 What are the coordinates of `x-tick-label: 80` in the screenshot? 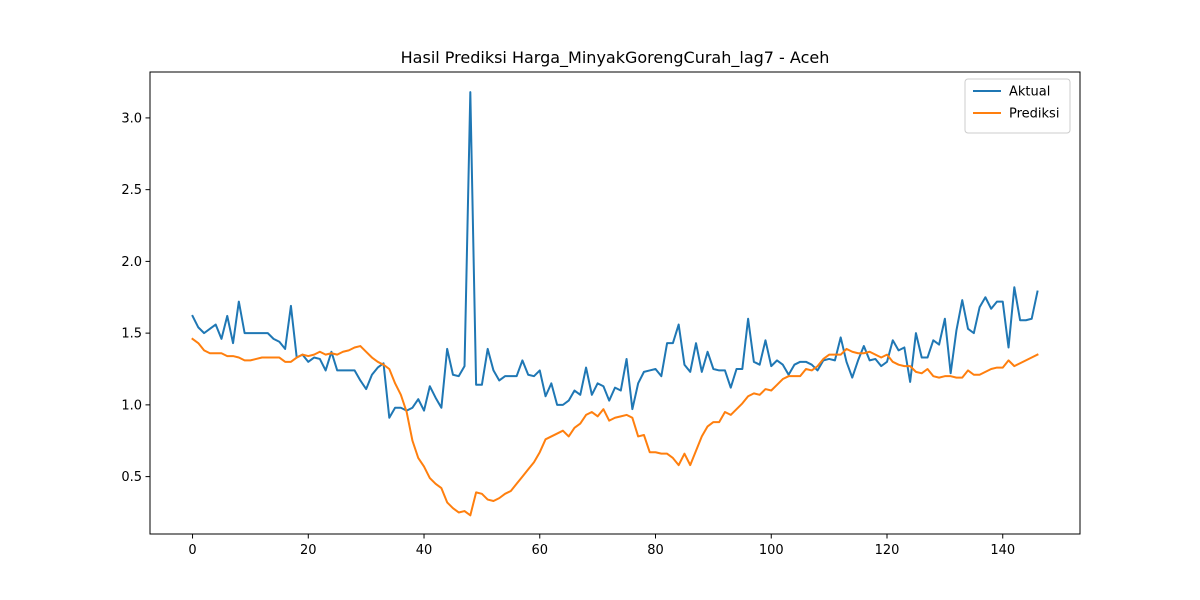 It's located at (655, 550).